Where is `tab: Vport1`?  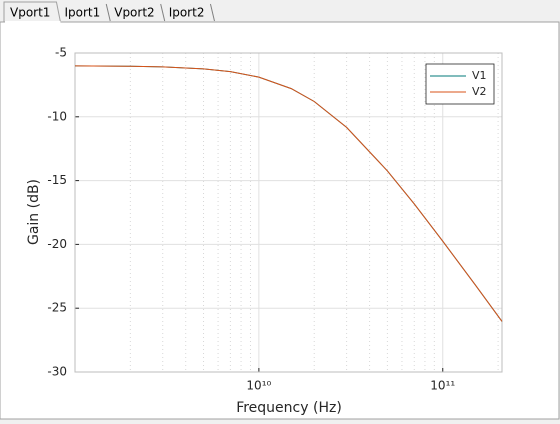
tab: Vport1 is located at coordinates (32, 12).